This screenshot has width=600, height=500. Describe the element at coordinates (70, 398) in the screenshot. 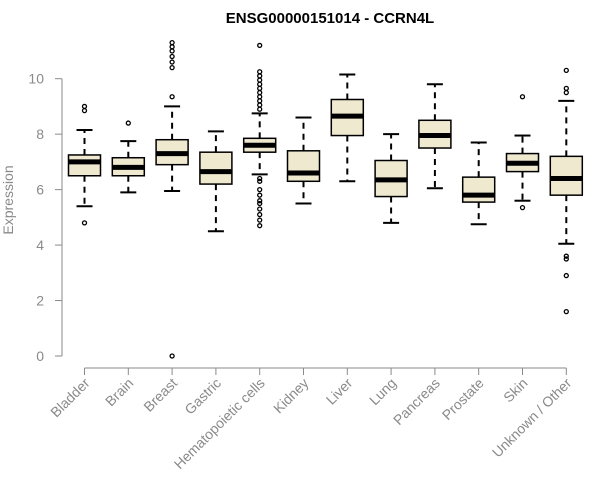

I see `x-tick-label: Bladder` at that location.